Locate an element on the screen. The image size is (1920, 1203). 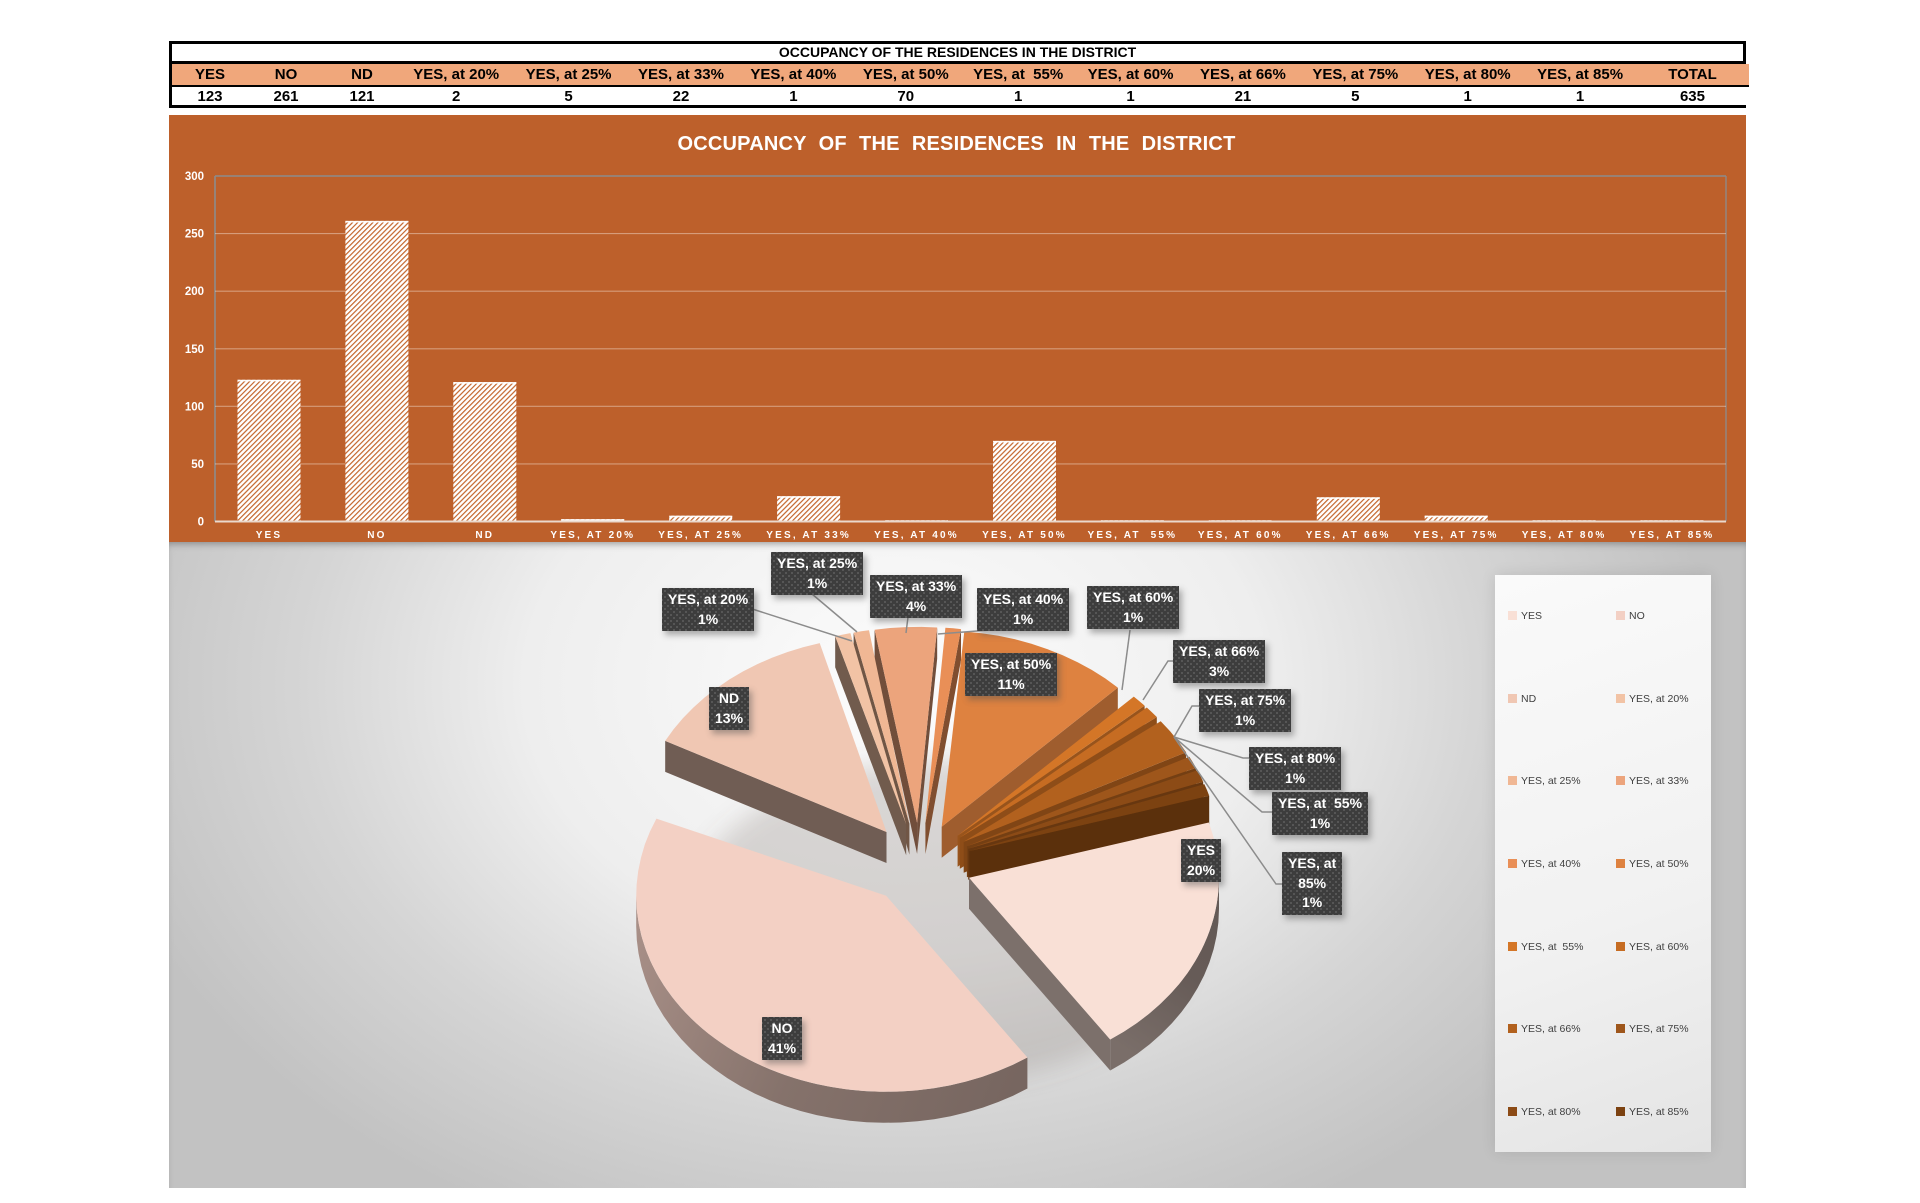
svg-text: YES, AT 40% is located at coordinates (916, 535).